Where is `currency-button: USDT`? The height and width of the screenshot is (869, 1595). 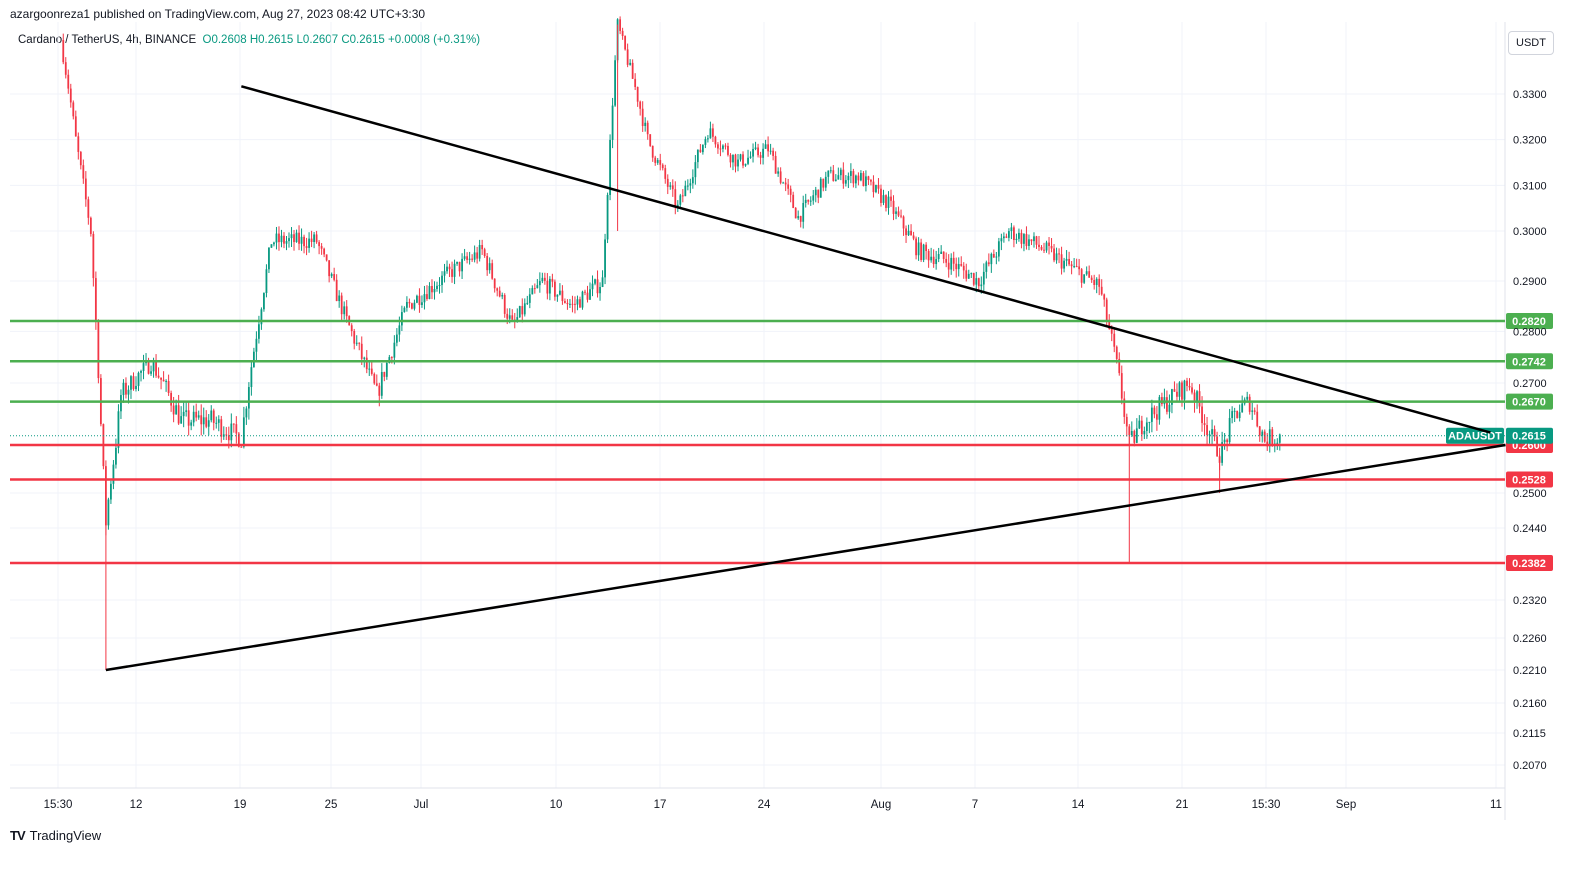 currency-button: USDT is located at coordinates (1531, 43).